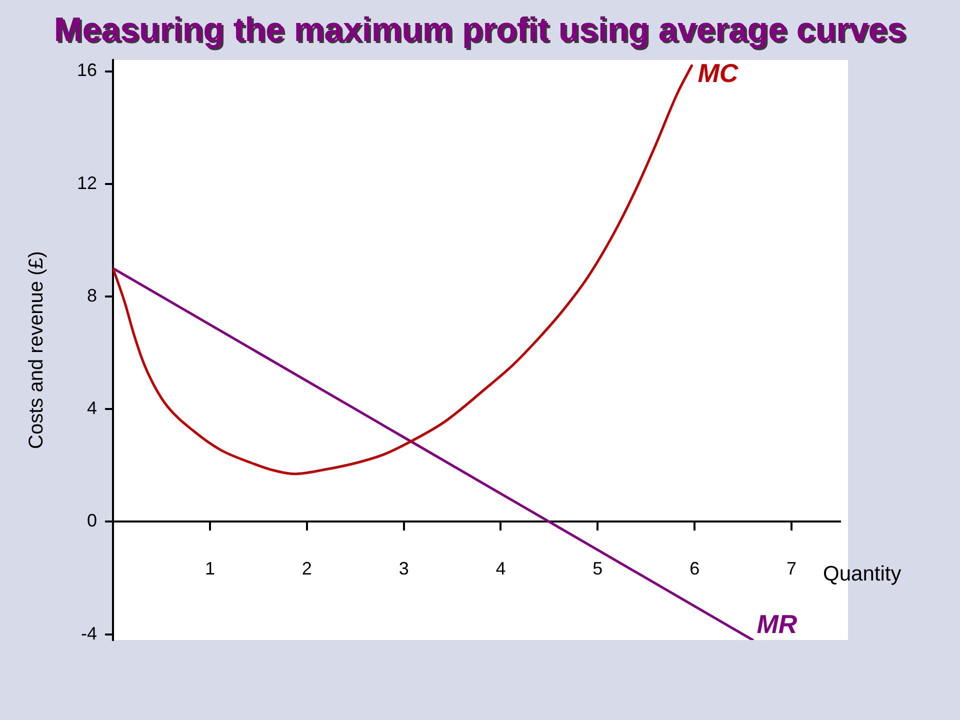  I want to click on y-tick-label: 12, so click(87, 182).